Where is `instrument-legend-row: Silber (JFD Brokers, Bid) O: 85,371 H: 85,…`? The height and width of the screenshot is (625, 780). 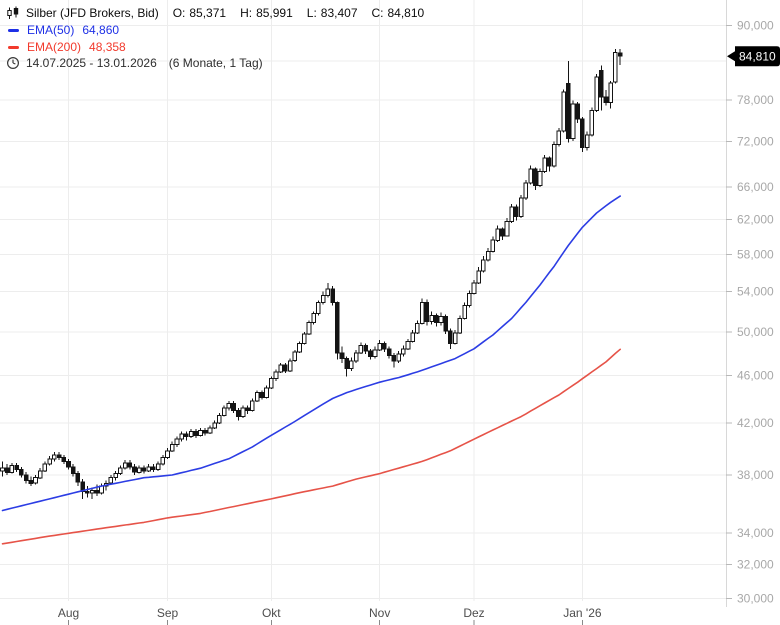 instrument-legend-row: Silber (JFD Brokers, Bid) O: 85,371 H: 85,… is located at coordinates (215, 13).